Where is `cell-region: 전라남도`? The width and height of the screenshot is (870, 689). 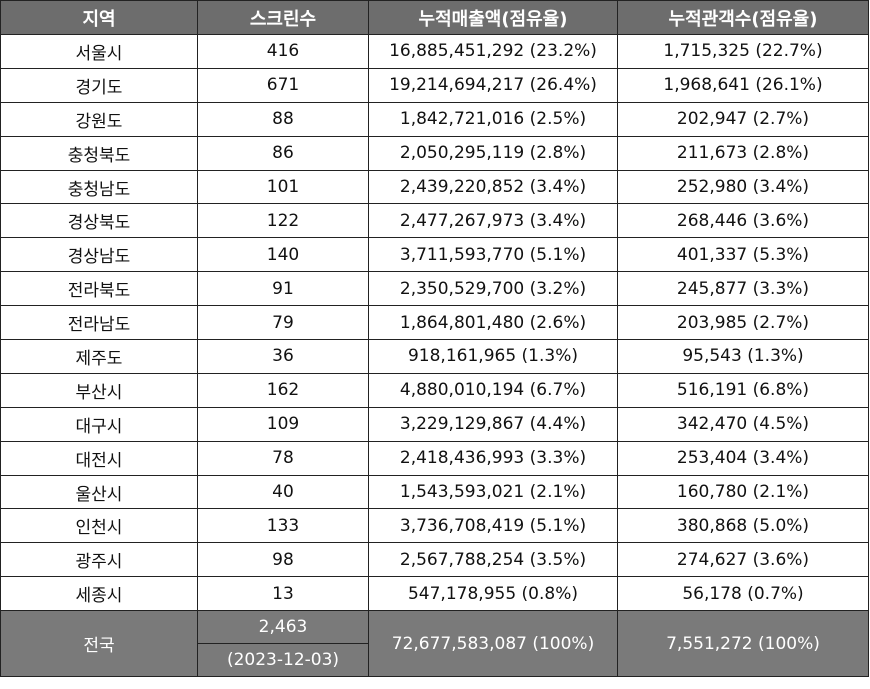 cell-region: 전라남도 is located at coordinates (99, 323).